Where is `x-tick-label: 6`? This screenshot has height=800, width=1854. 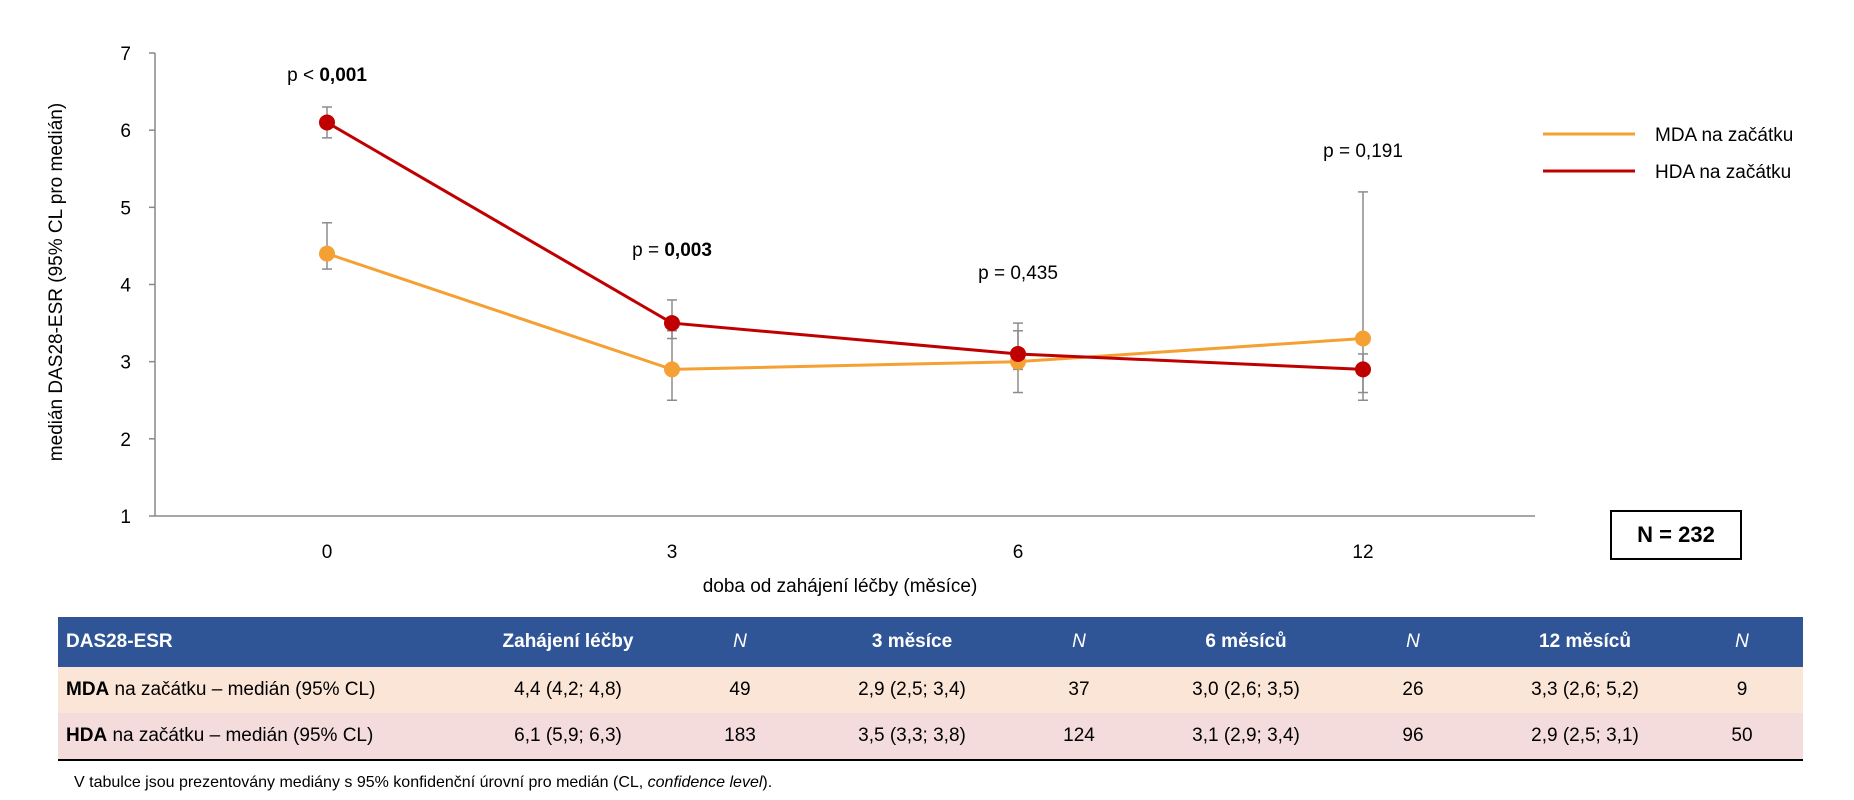
x-tick-label: 6 is located at coordinates (1018, 552).